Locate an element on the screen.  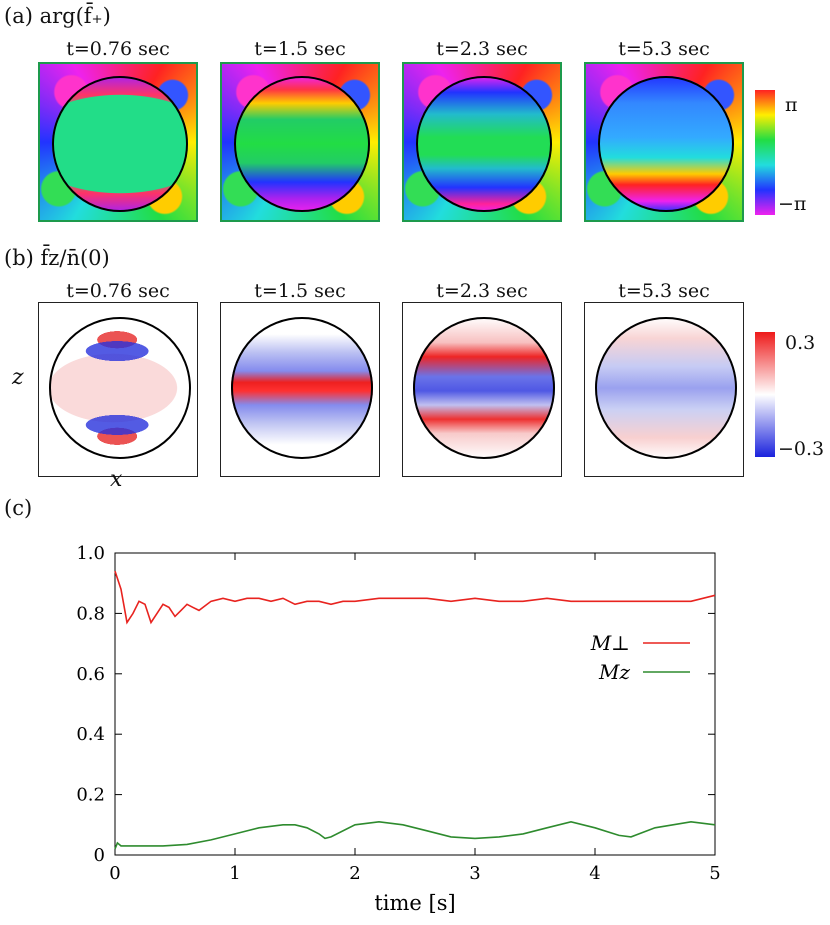
x-tick-label: 5 is located at coordinates (714, 873).